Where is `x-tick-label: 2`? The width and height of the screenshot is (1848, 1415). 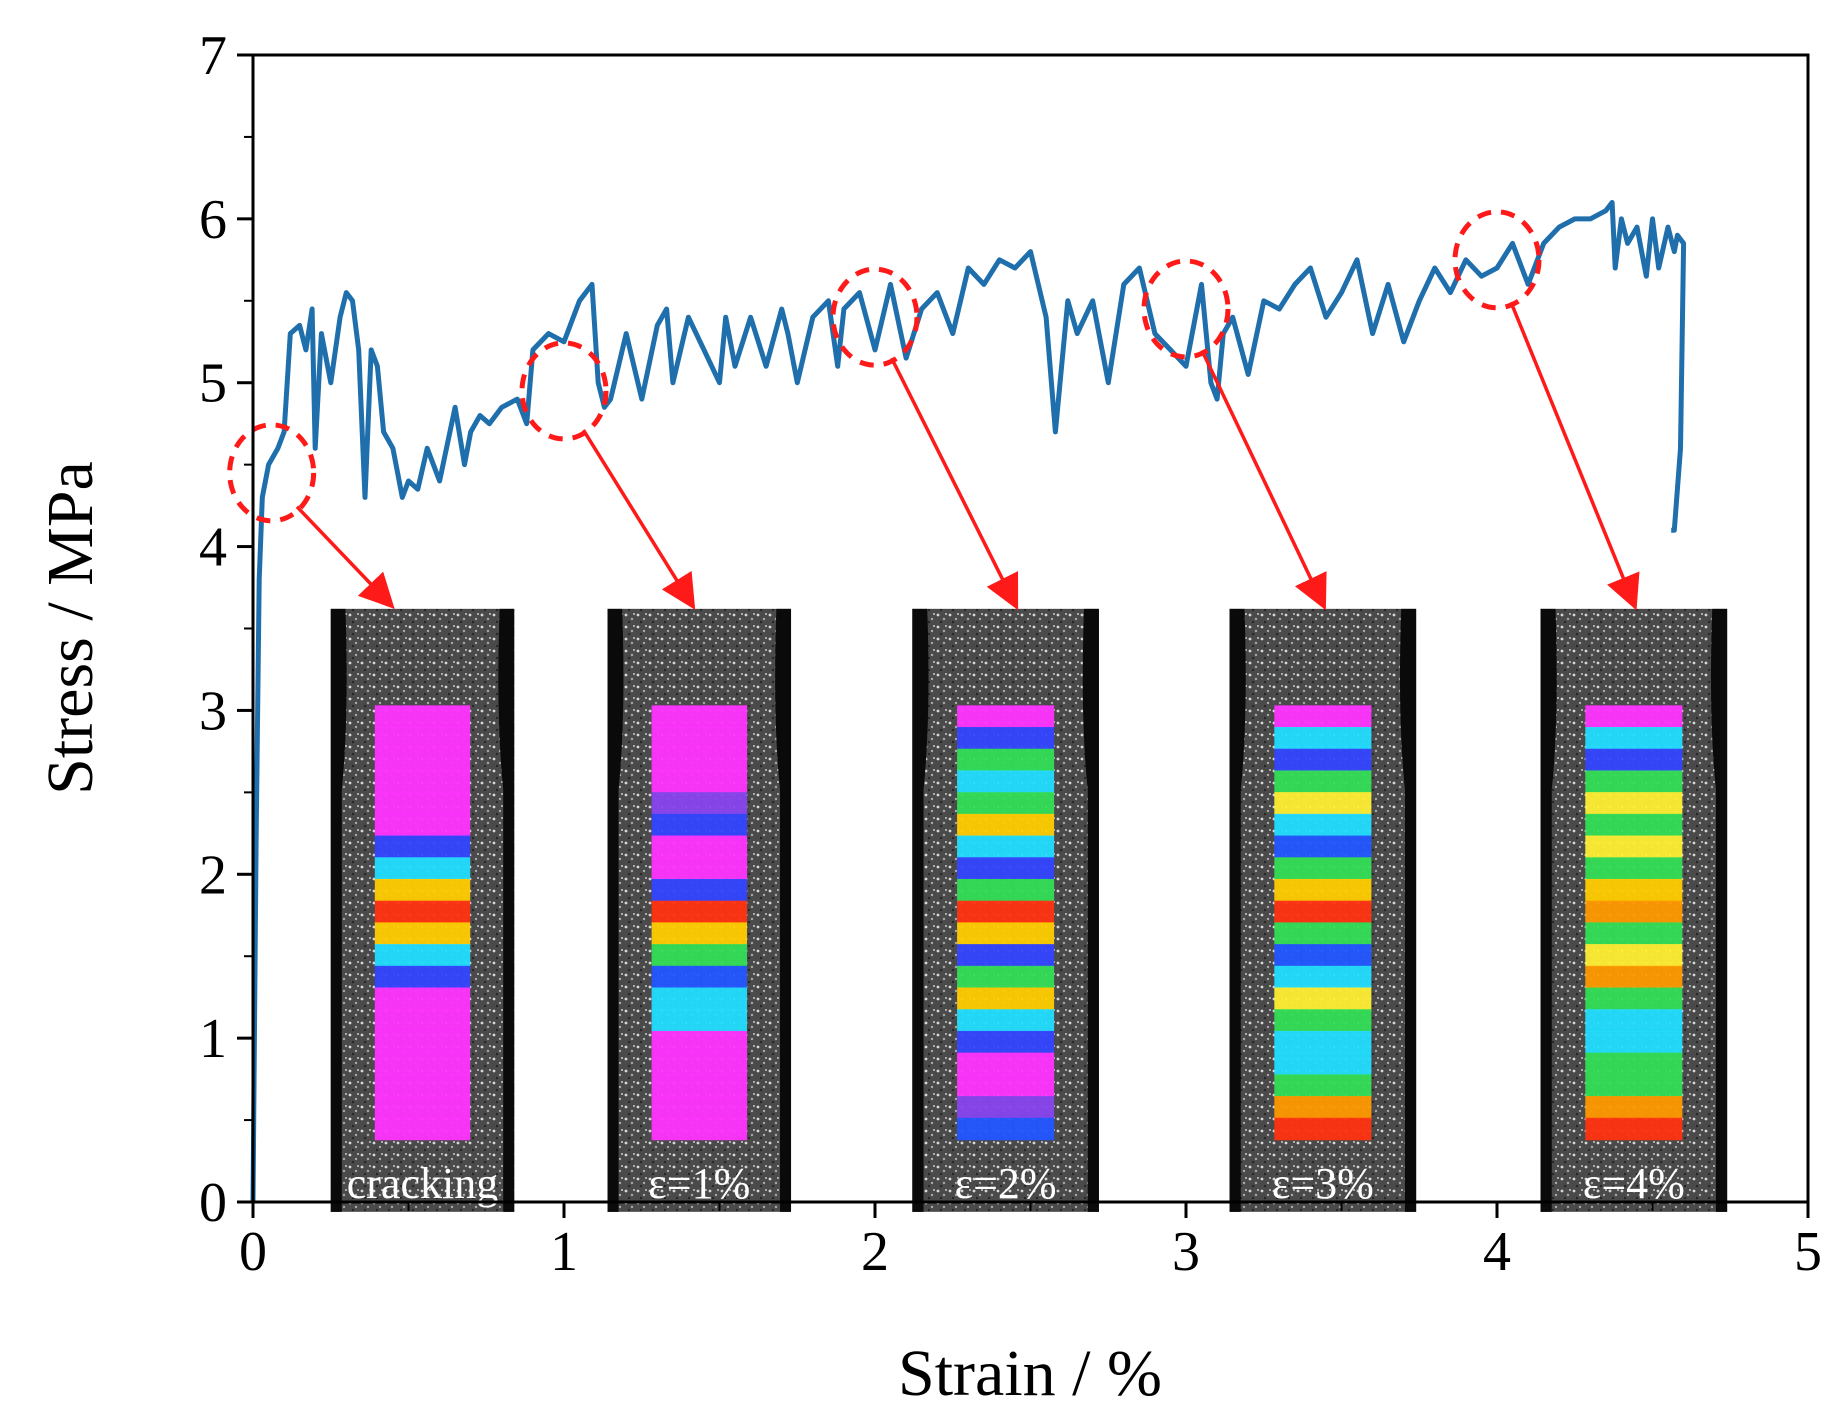 x-tick-label: 2 is located at coordinates (875, 1252).